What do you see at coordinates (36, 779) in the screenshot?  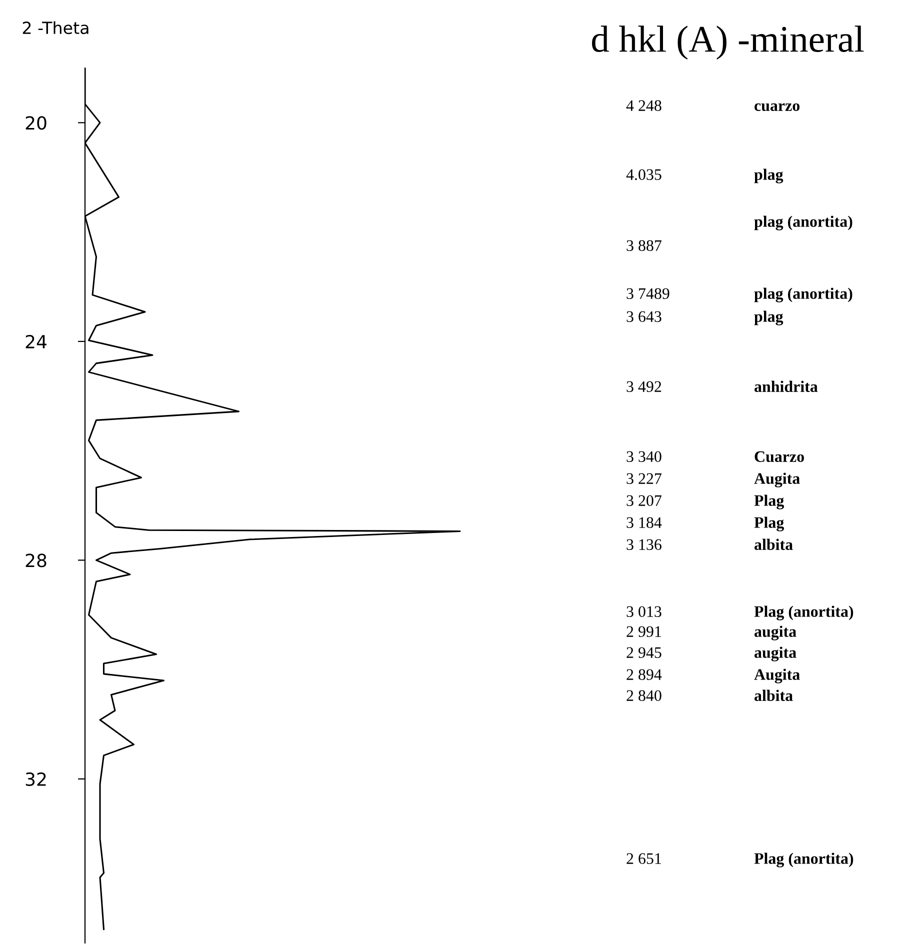 I see `y-tick-label: 32` at bounding box center [36, 779].